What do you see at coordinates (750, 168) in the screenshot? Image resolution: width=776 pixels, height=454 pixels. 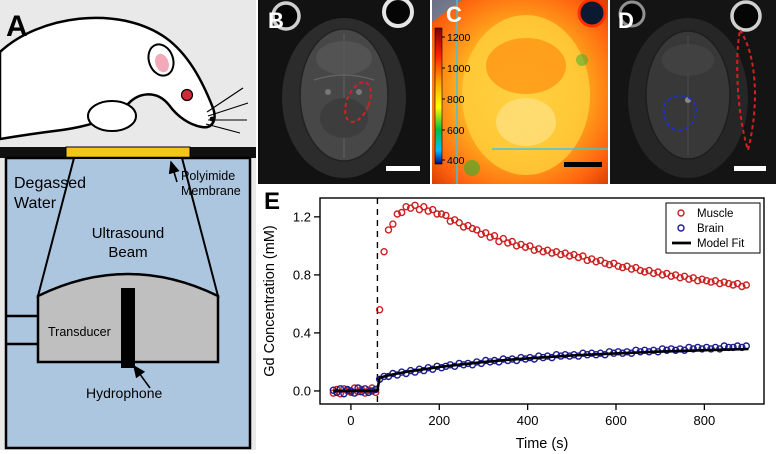 I see `scale-bar-d` at bounding box center [750, 168].